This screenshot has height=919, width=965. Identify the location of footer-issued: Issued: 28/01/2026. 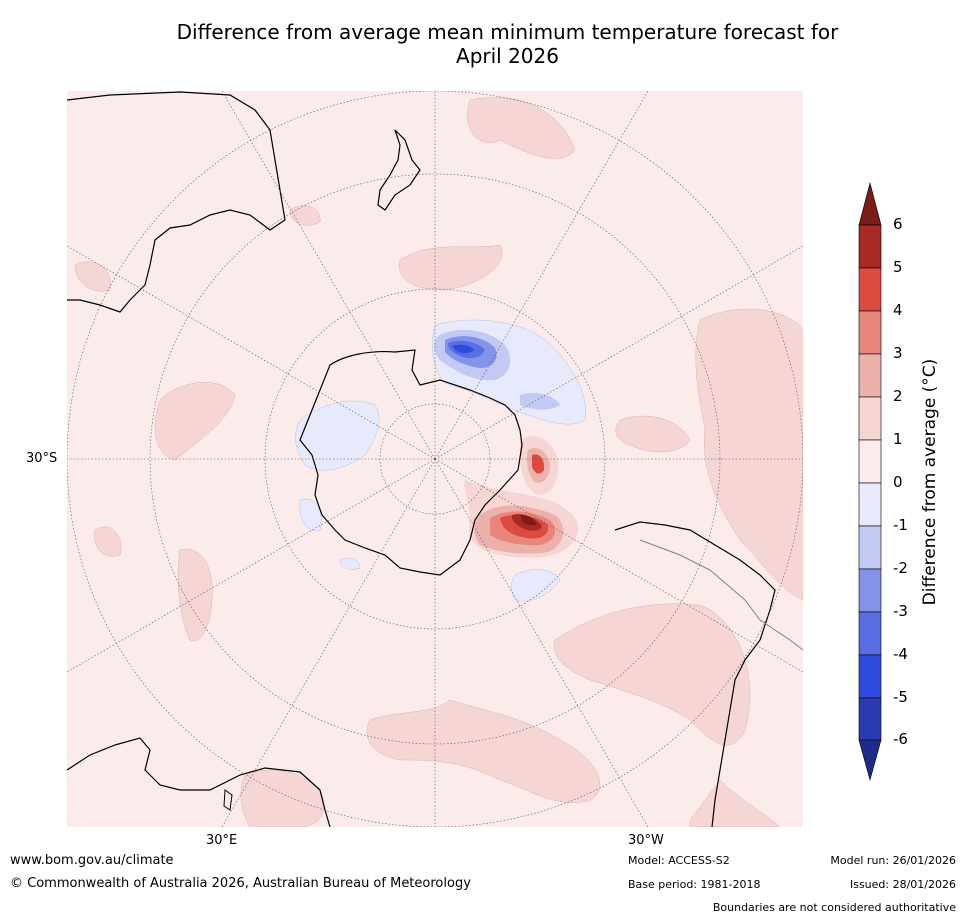
(902, 884).